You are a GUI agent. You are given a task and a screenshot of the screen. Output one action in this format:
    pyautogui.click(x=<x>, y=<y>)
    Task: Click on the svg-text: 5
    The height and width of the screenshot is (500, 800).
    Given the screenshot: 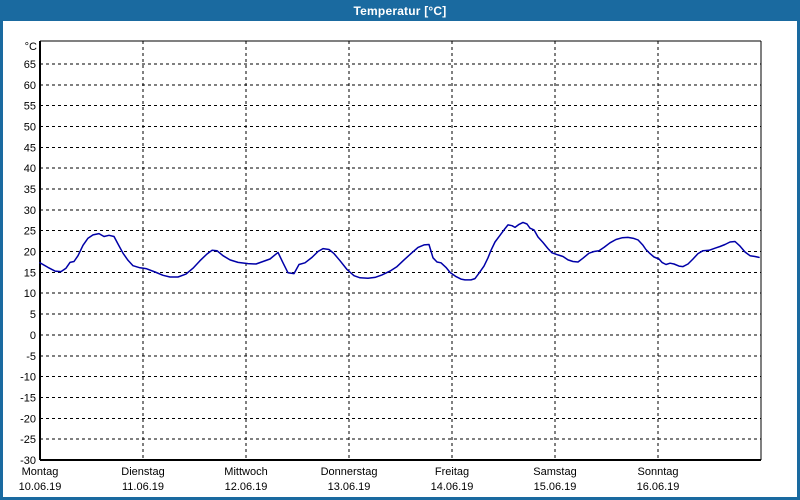 What is the action you would take?
    pyautogui.click(x=33, y=315)
    